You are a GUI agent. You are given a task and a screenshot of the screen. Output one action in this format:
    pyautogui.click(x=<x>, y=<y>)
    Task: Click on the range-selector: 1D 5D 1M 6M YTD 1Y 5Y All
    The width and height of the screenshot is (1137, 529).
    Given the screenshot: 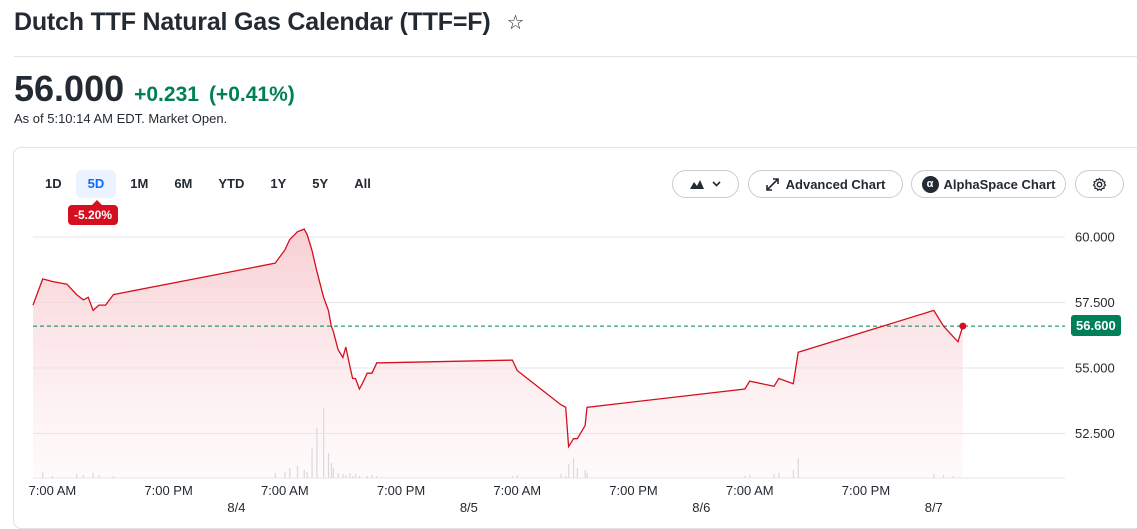 What is the action you would take?
    pyautogui.click(x=209, y=184)
    